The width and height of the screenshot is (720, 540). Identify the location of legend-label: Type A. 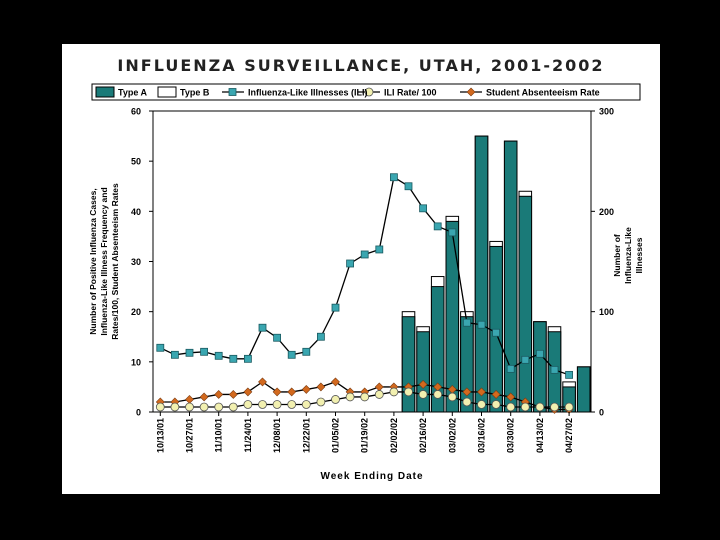
(133, 93).